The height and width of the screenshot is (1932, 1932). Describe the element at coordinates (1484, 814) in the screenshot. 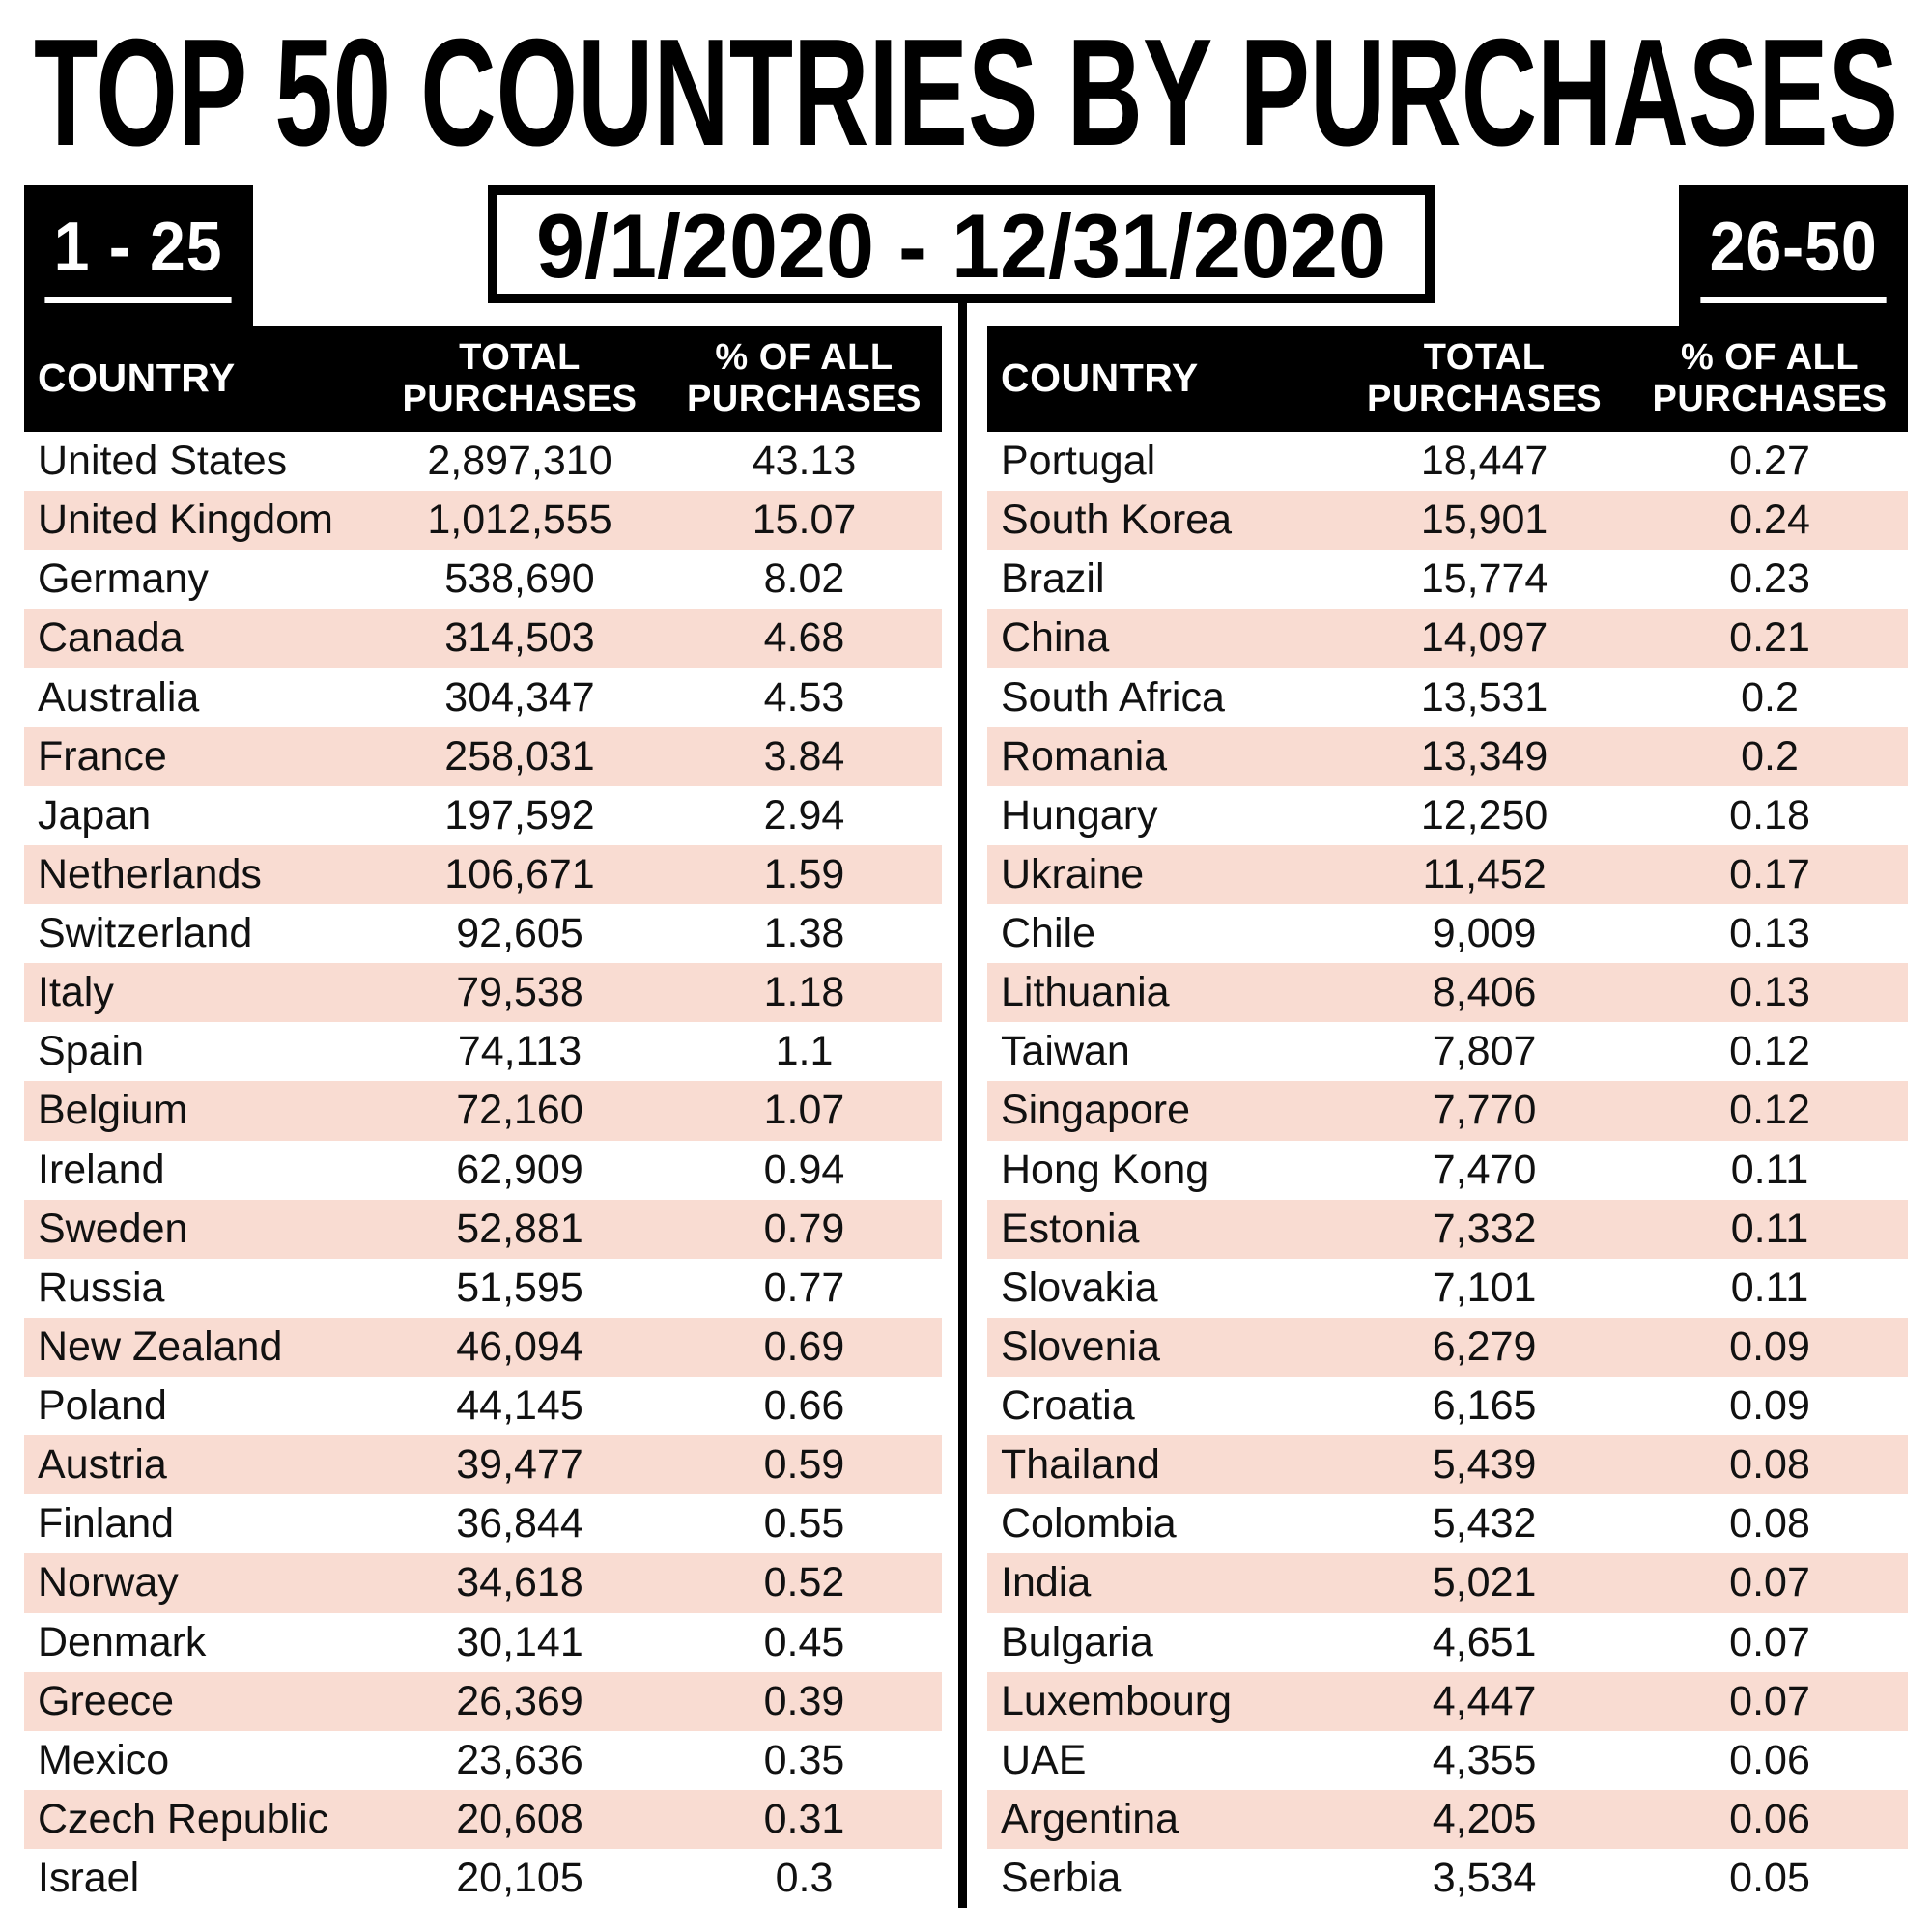

I see `total-cell: 12,250` at that location.